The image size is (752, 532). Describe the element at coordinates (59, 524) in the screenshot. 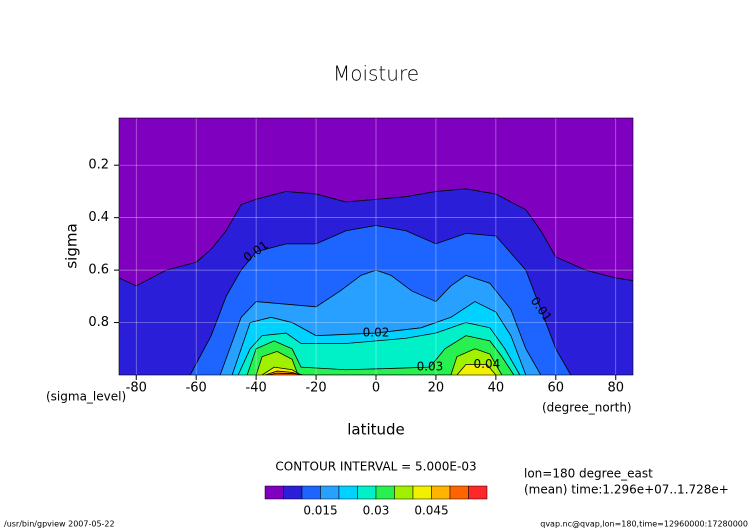

I see `footer-left: /usr/bin/gpview 2007-05-22` at that location.